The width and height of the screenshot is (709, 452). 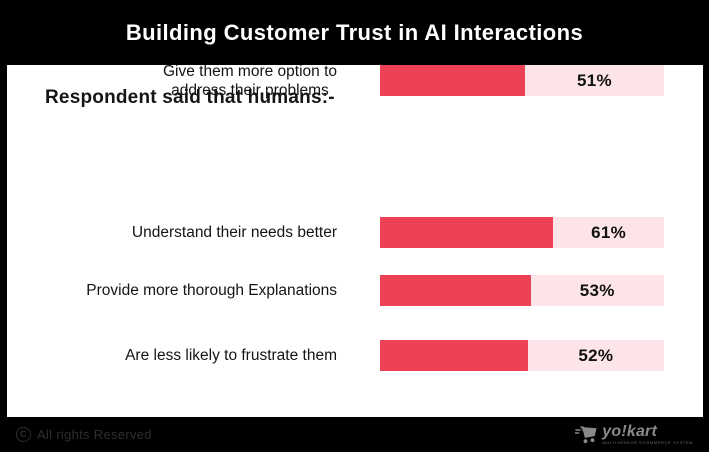 What do you see at coordinates (594, 80) in the screenshot?
I see `bar-value: 51%` at bounding box center [594, 80].